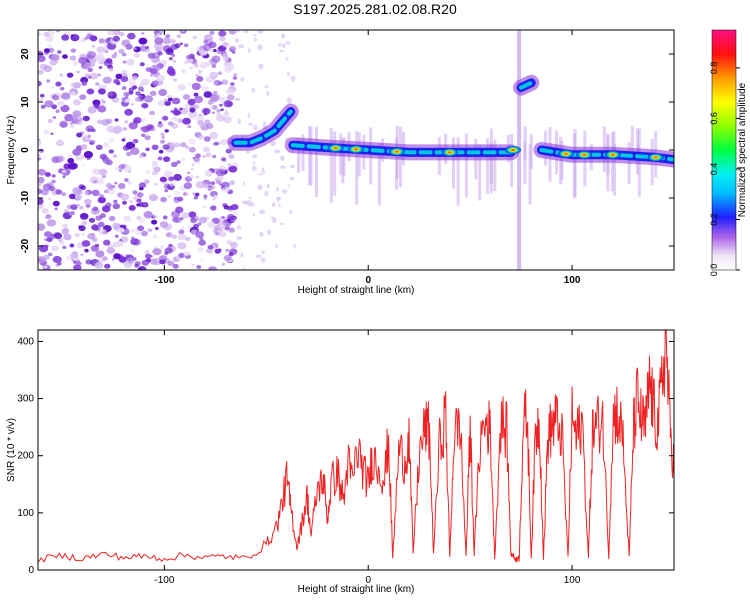 The width and height of the screenshot is (750, 600). What do you see at coordinates (25, 456) in the screenshot?
I see `y-tick-label: 200` at bounding box center [25, 456].